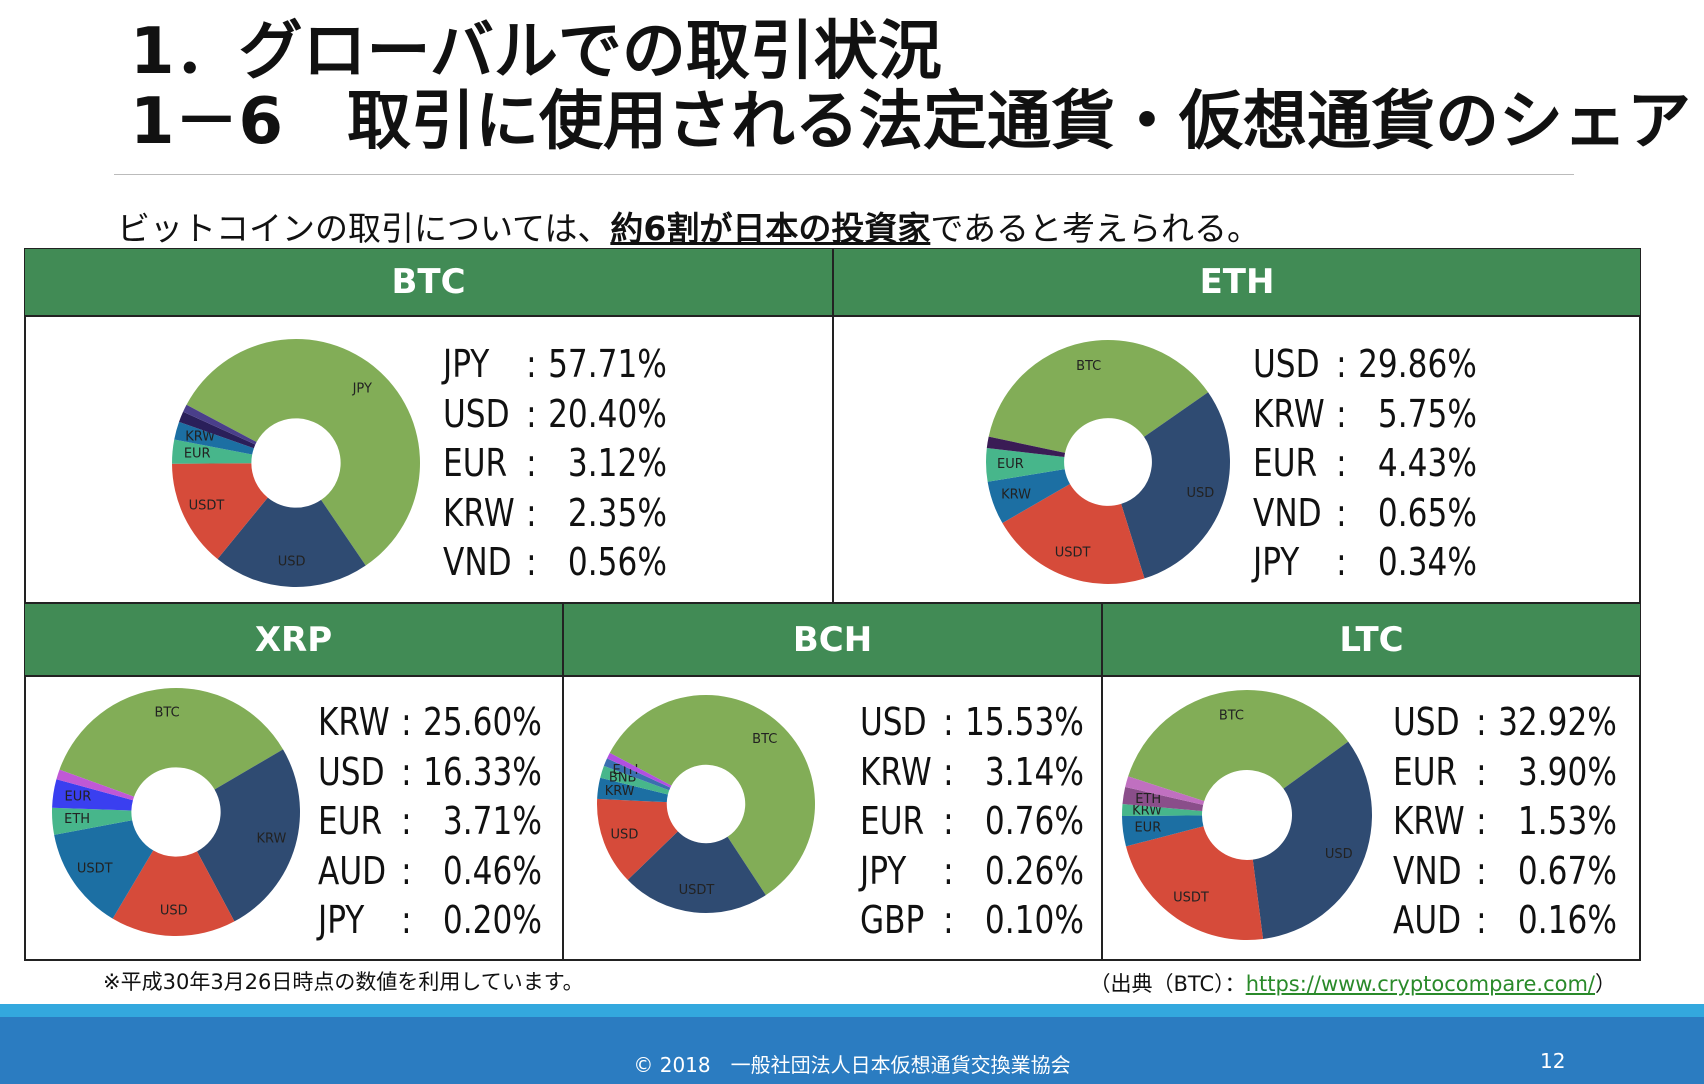  Describe the element at coordinates (1034, 870) in the screenshot. I see `share-value: 0.26%` at that location.